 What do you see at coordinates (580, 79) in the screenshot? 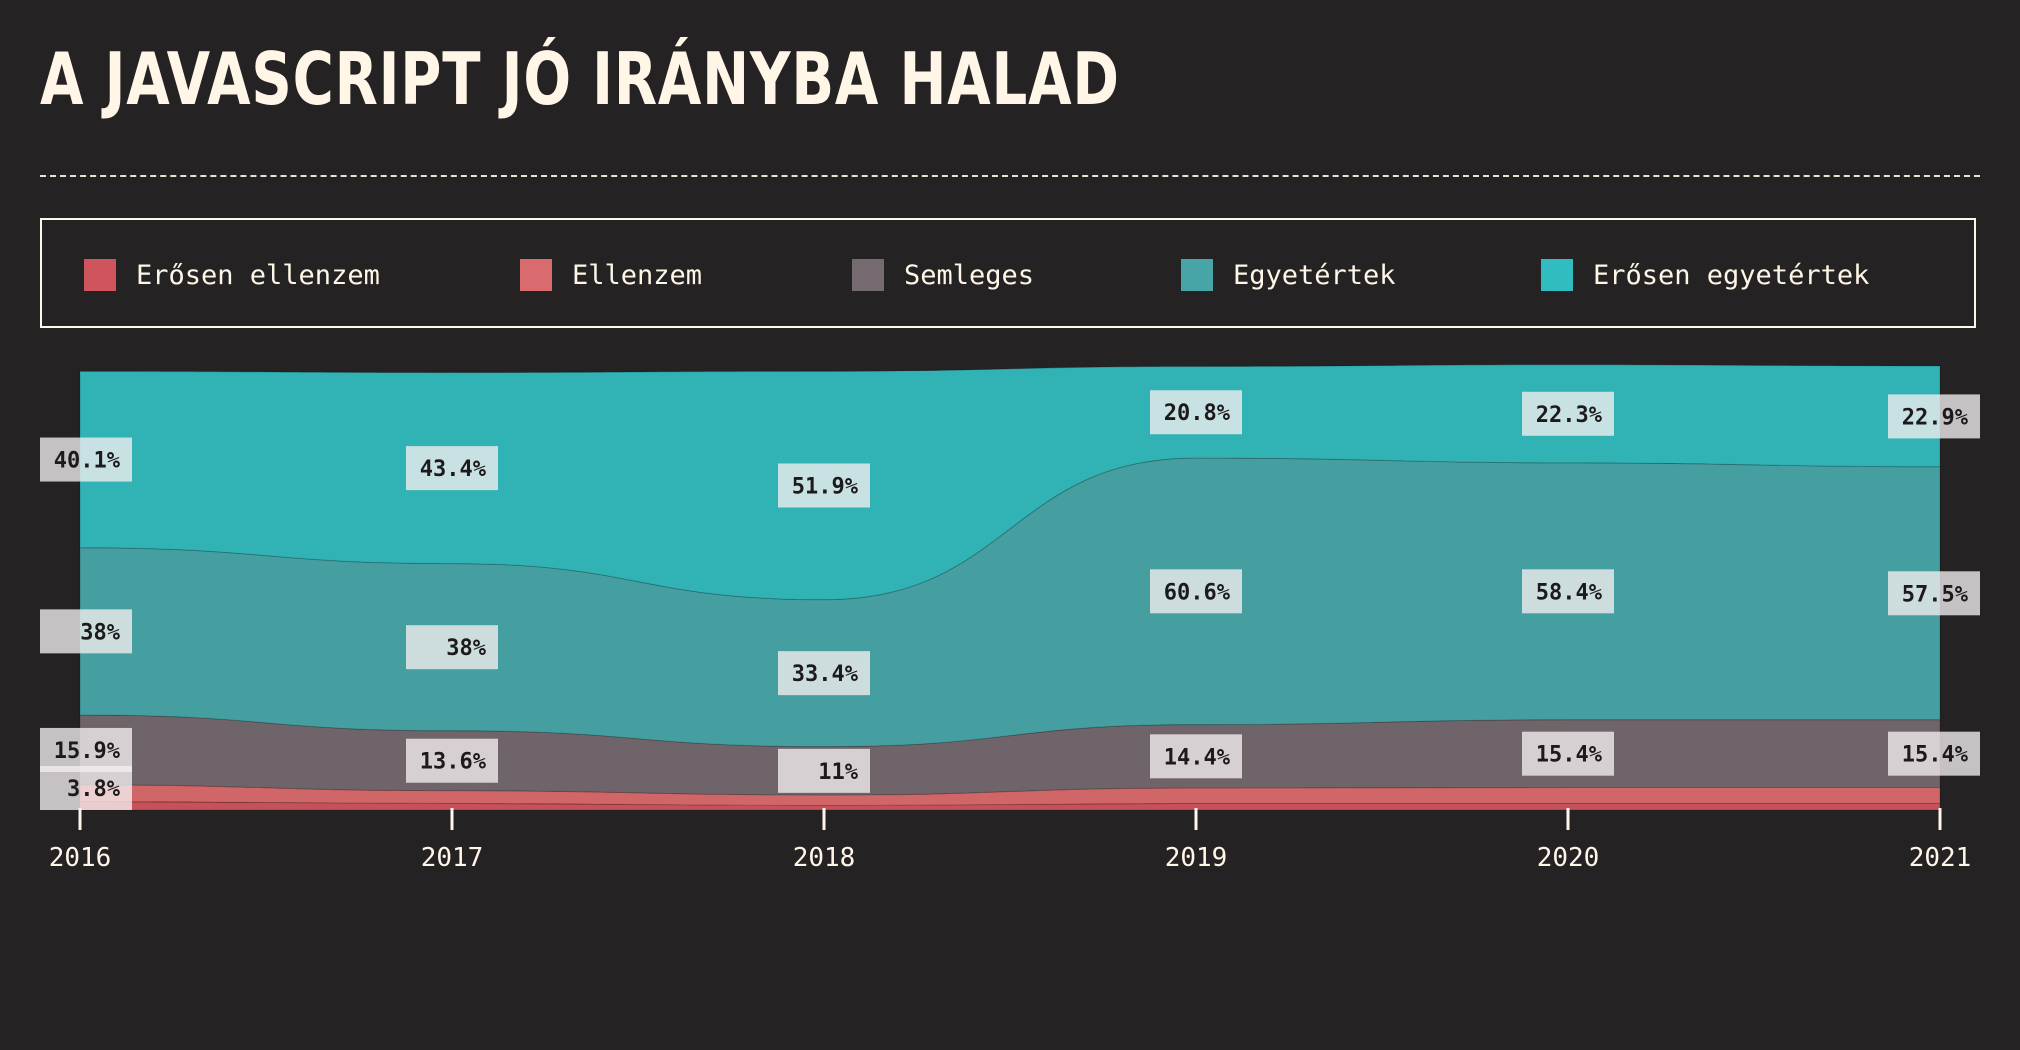
I see `chart-title: A JAVASCRIPT JÓ IRÁNYBA HALAD` at bounding box center [580, 79].